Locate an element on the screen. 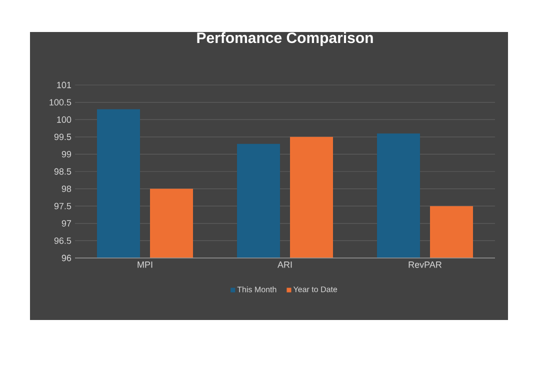 The height and width of the screenshot is (375, 537). y-tick-label: 98 is located at coordinates (67, 189).